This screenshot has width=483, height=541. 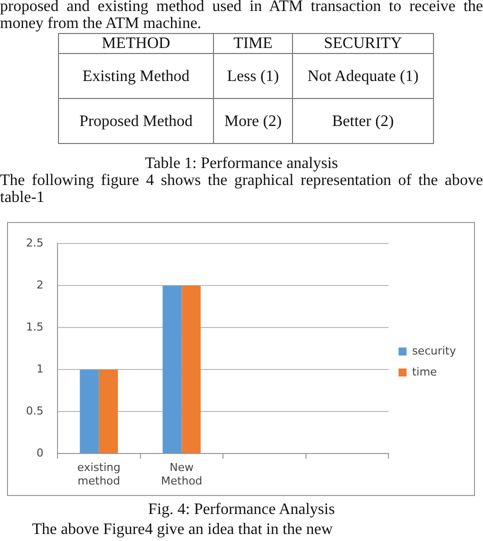 What do you see at coordinates (363, 44) in the screenshot?
I see `text: SECURITY` at bounding box center [363, 44].